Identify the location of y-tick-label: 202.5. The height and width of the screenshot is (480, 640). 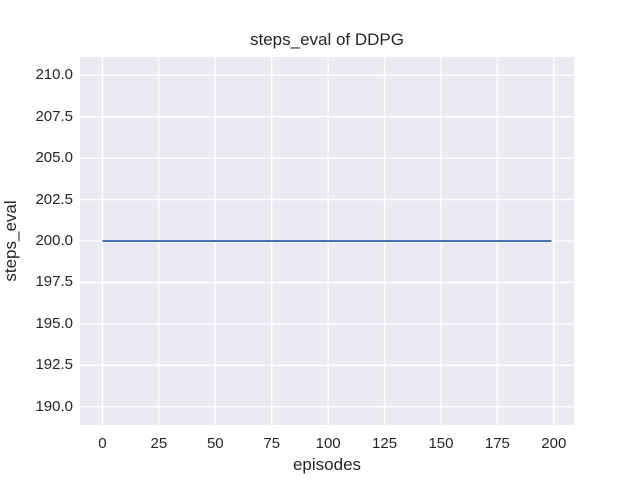
(54, 199).